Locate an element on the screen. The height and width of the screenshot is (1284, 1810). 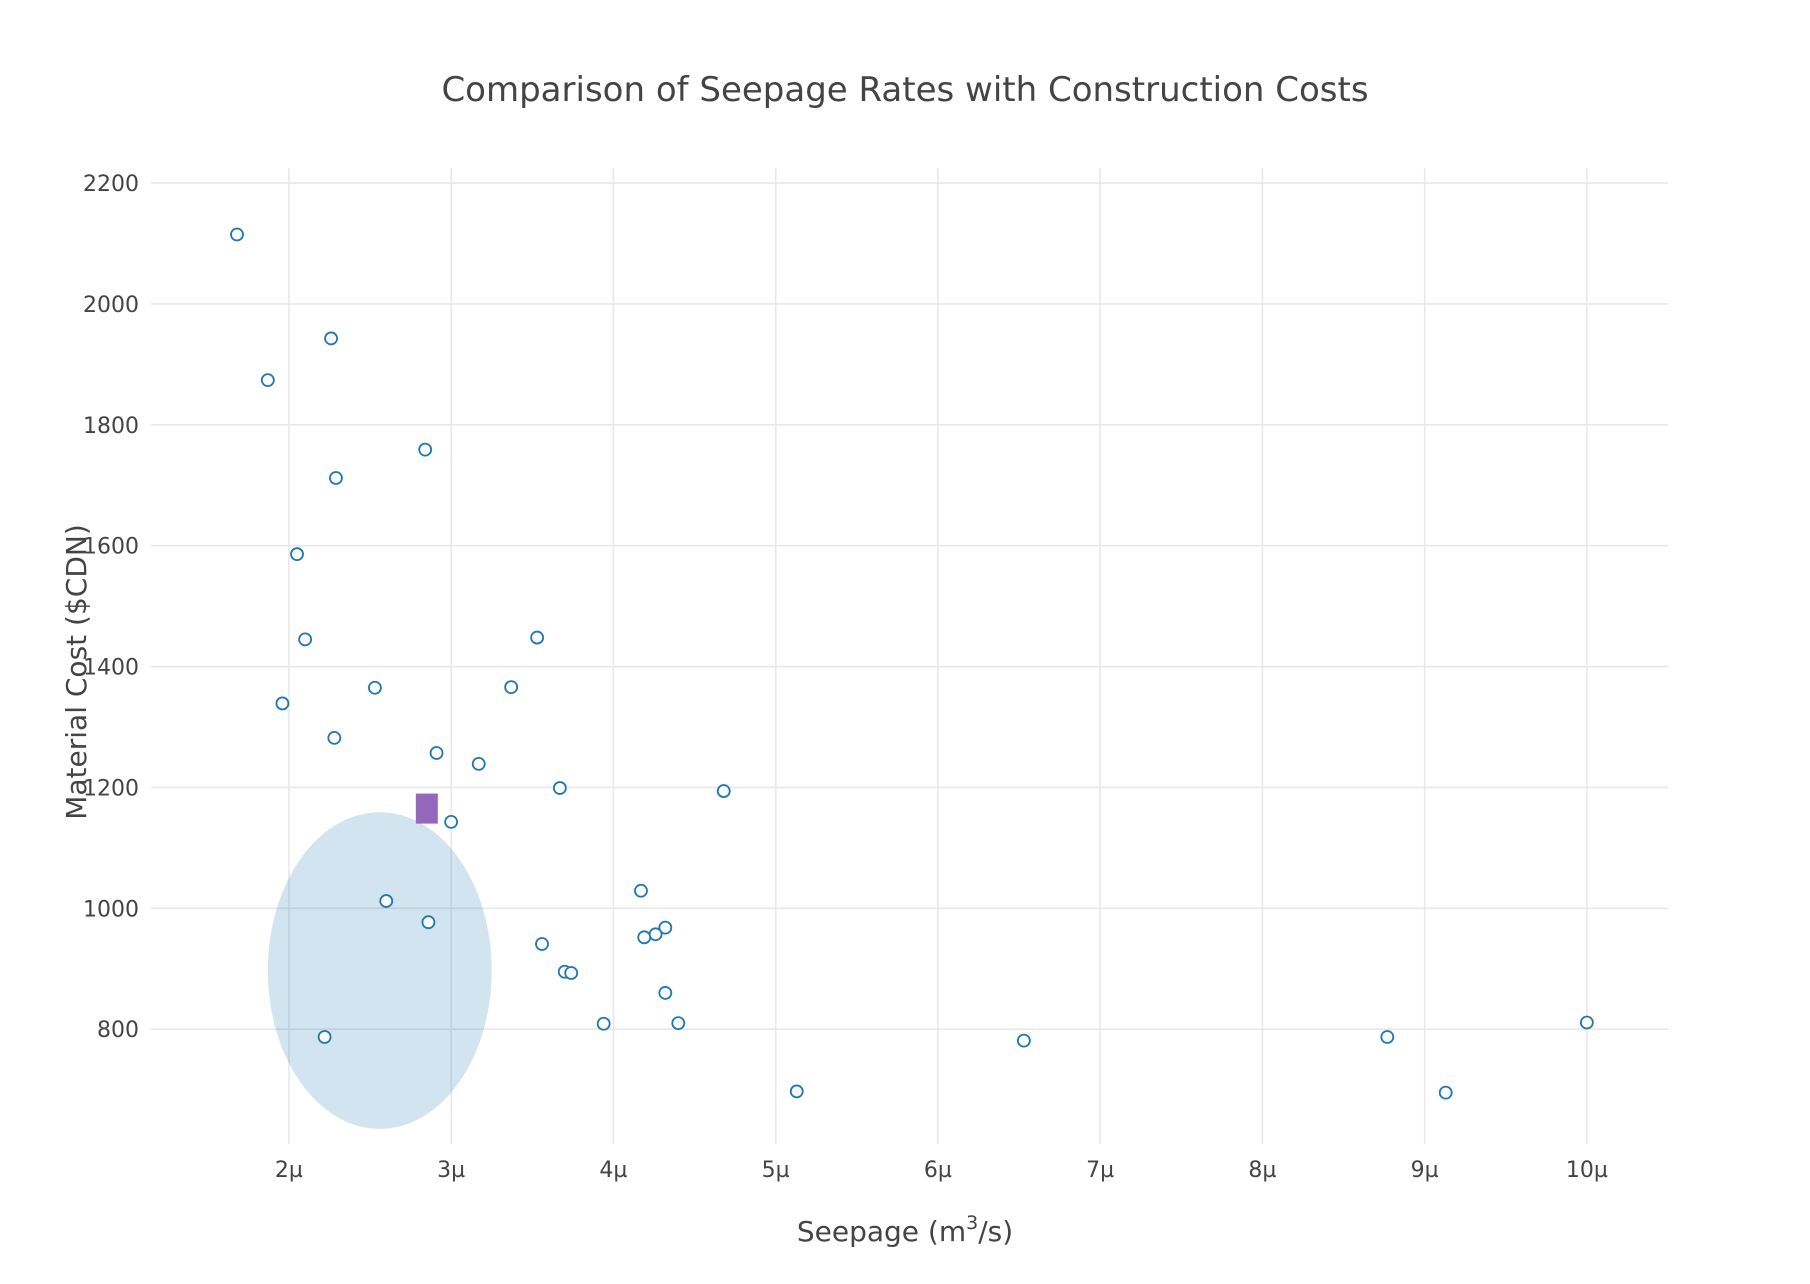
x-tick-label: 5µ is located at coordinates (776, 1170).